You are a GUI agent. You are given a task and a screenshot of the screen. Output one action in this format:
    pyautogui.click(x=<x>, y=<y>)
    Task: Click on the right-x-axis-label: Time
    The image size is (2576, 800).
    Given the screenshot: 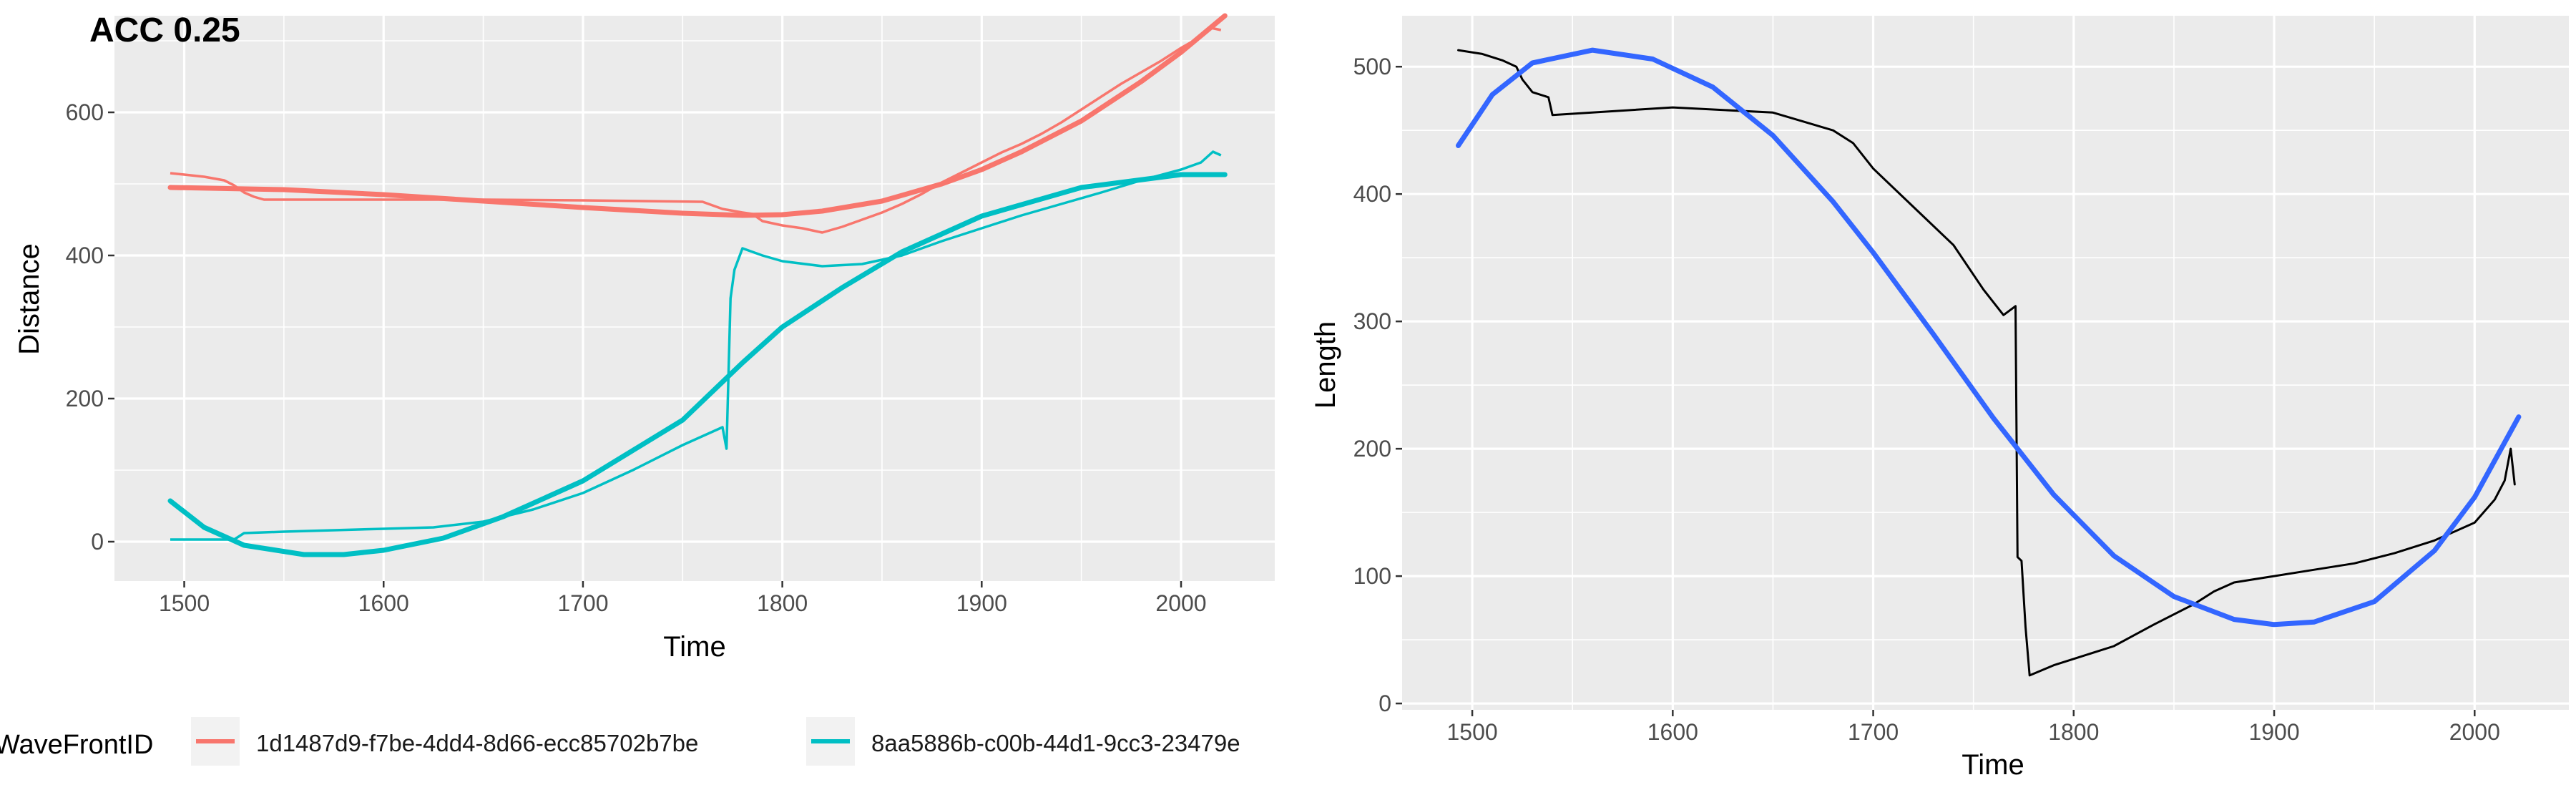 What is the action you would take?
    pyautogui.click(x=1993, y=765)
    